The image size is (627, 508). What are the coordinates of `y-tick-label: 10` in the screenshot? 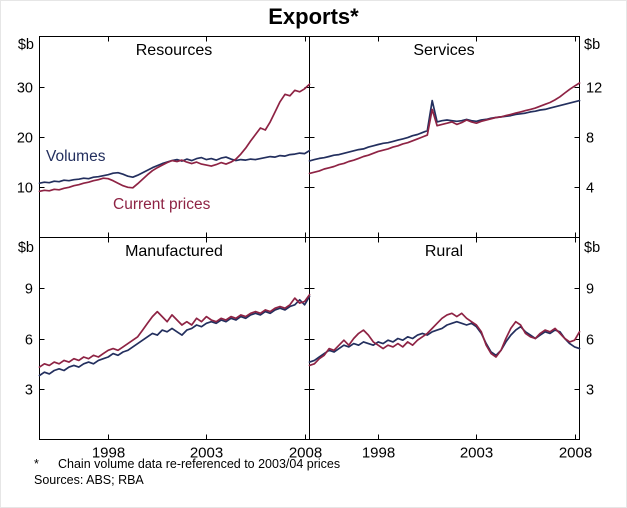 It's located at (25, 189).